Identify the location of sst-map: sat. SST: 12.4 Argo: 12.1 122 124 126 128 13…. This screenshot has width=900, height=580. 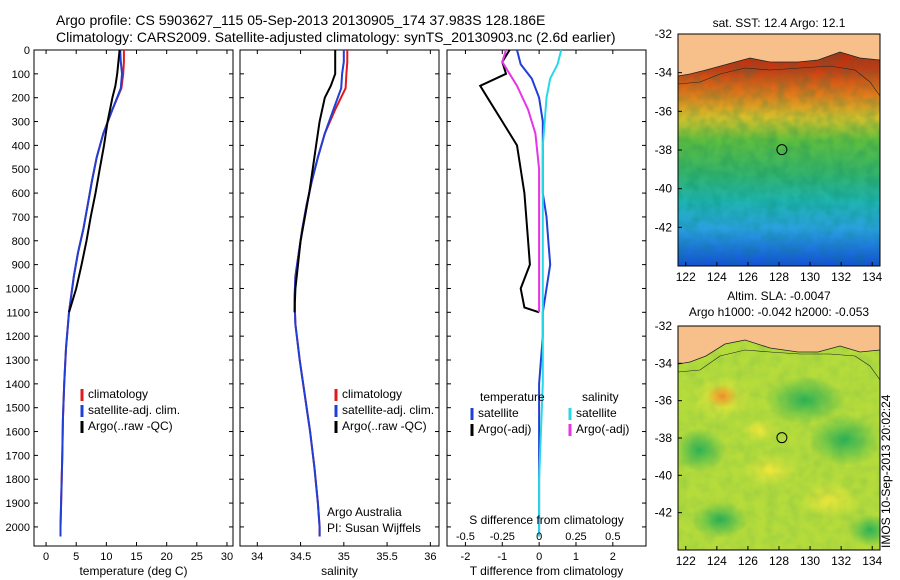
(769, 150).